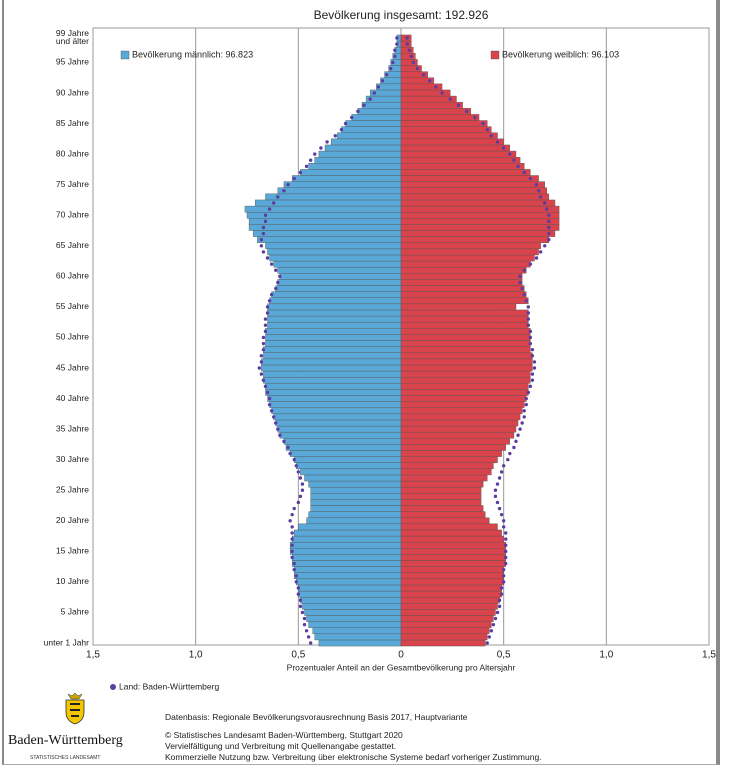  Describe the element at coordinates (75, 612) in the screenshot. I see `y-tick-label: 5 Jahre` at that location.